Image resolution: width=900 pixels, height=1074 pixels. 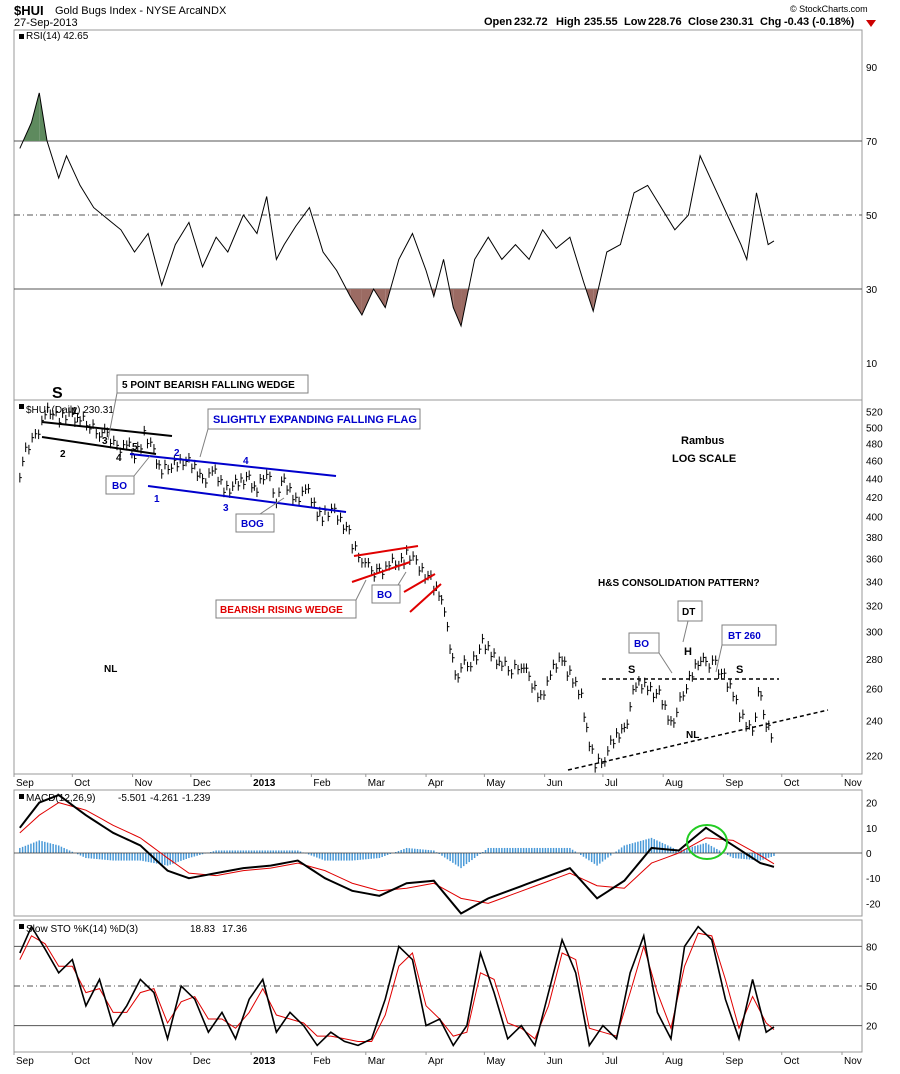 I want to click on x-tick-label: Feb, so click(x=322, y=783).